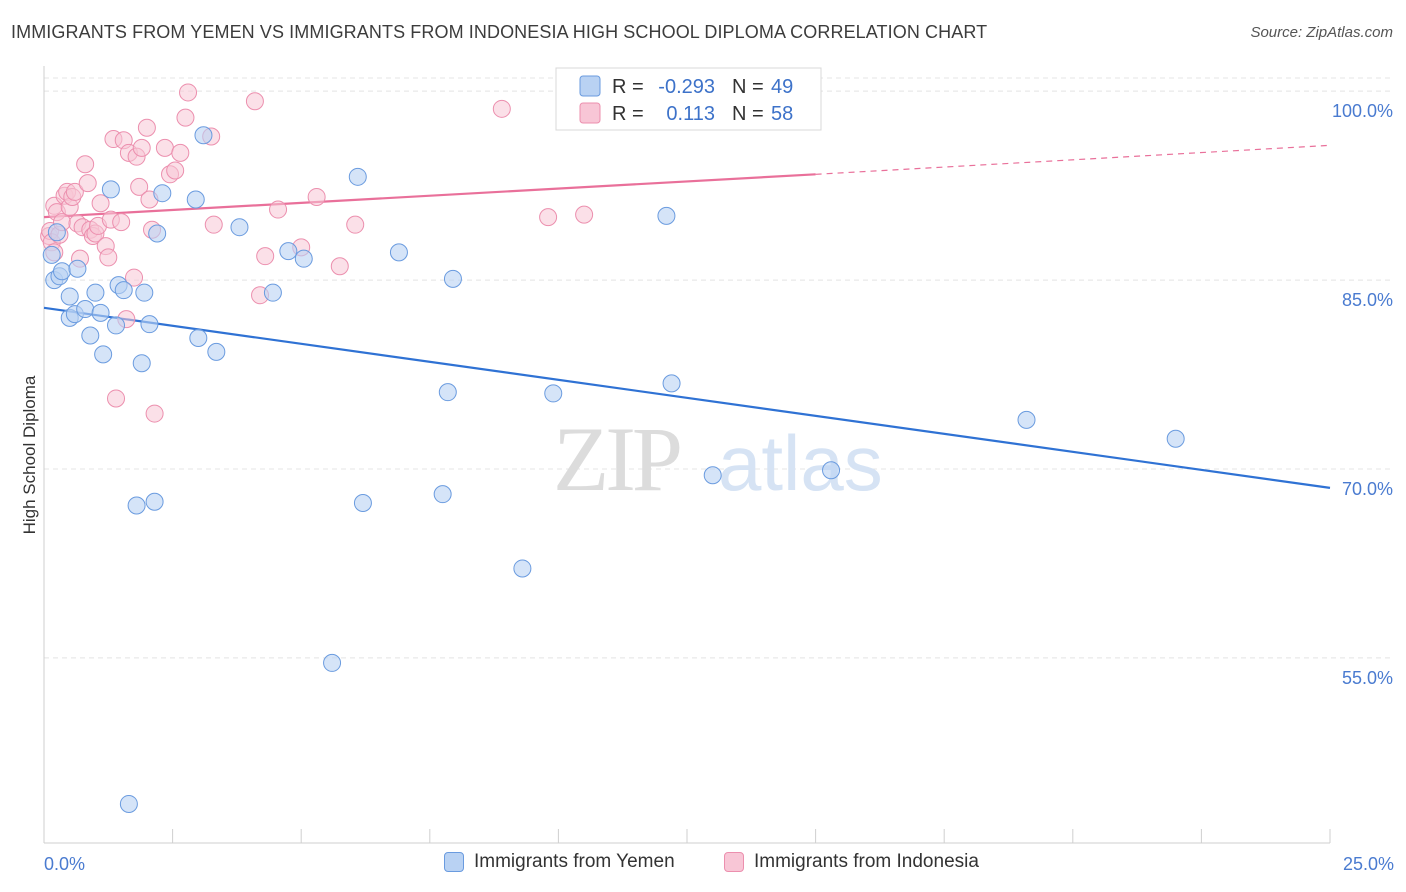 The image size is (1406, 892). What do you see at coordinates (690, 114) in the screenshot?
I see `legend-r-value-indonesia: 0.113` at bounding box center [690, 114].